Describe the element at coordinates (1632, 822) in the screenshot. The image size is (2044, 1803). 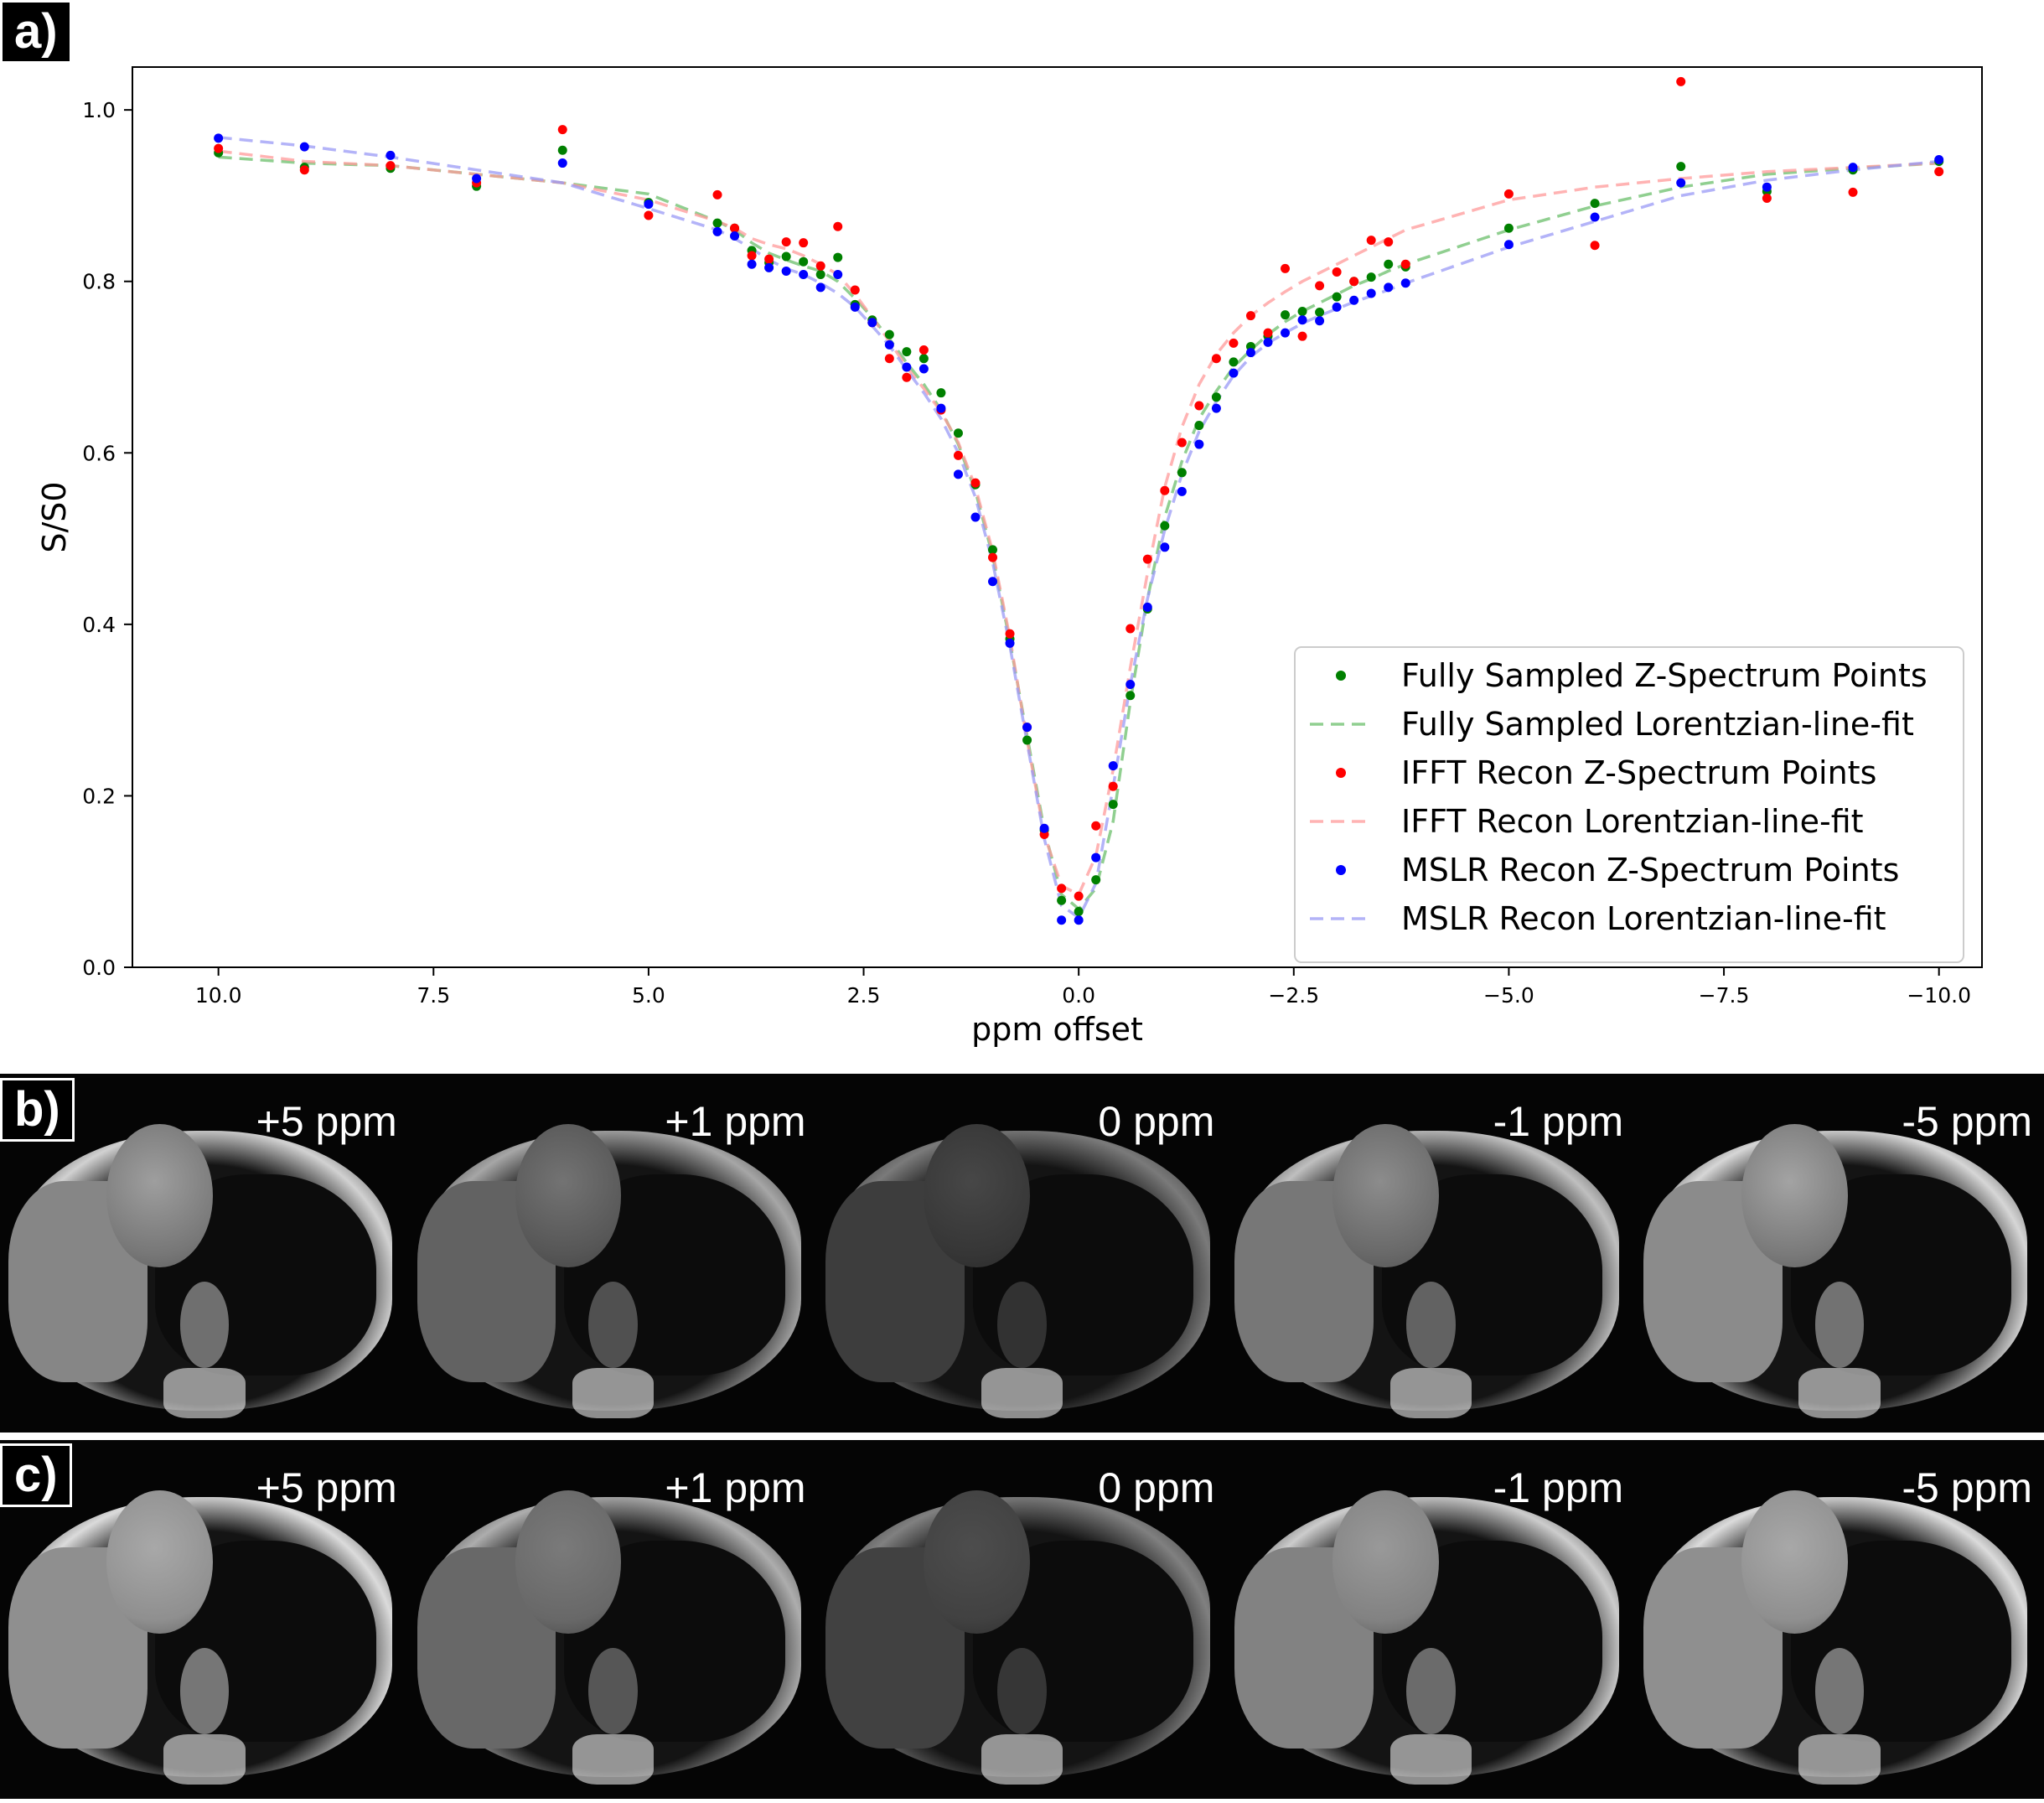
I see `legend-entry: IFFT Recon Lorentzian-line-fit` at that location.